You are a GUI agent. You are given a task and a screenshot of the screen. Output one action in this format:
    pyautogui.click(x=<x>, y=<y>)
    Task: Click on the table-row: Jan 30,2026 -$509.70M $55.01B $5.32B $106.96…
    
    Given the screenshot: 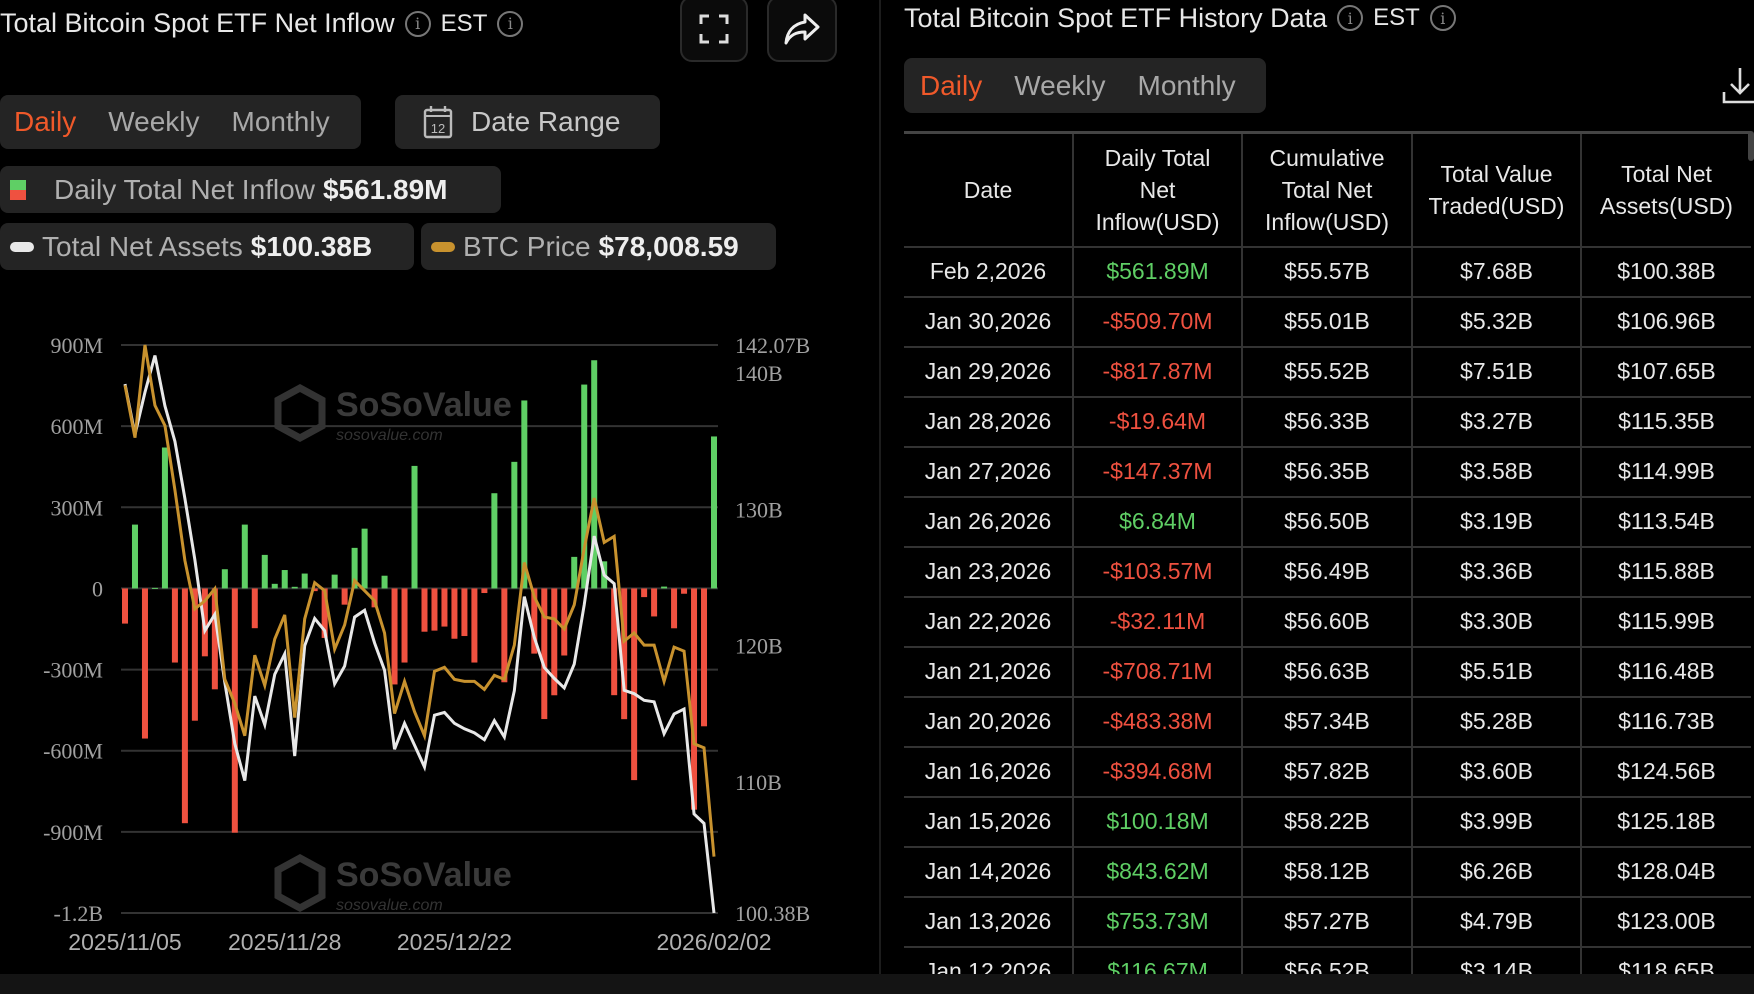 What is the action you would take?
    pyautogui.click(x=1327, y=321)
    